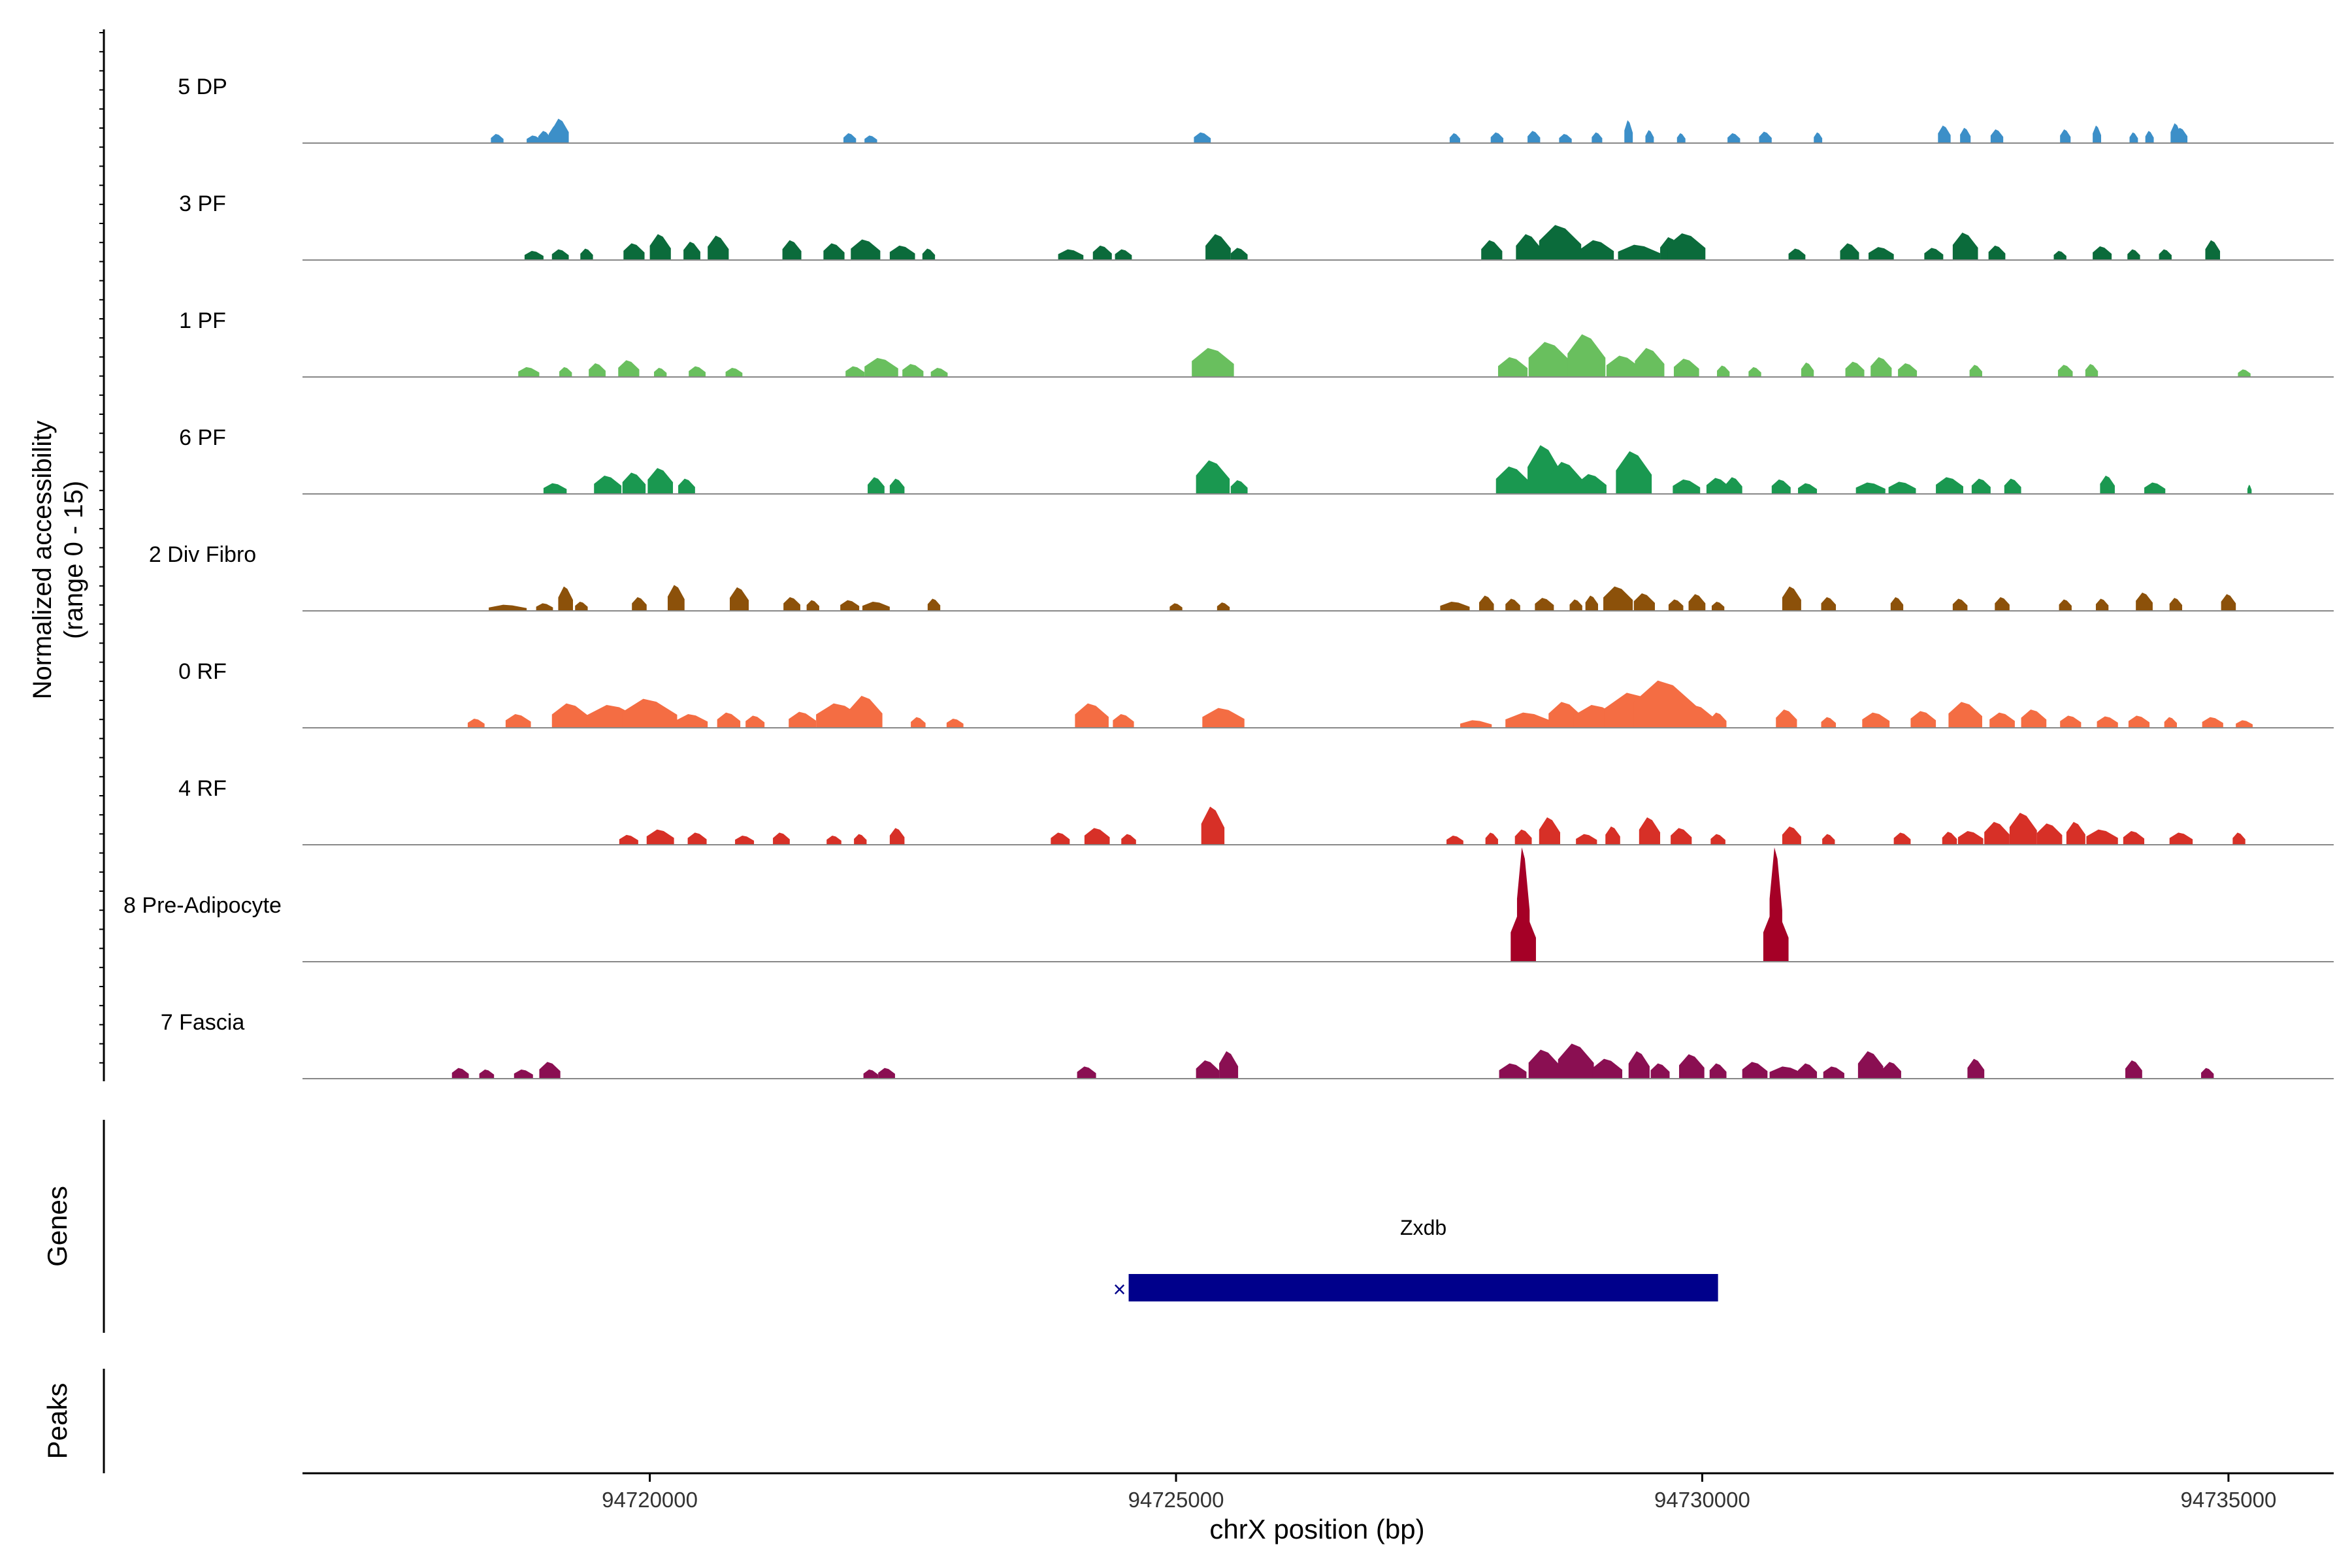 This screenshot has width=2352, height=1568. Describe the element at coordinates (1316, 1529) in the screenshot. I see `x-axis-label: chrX position (bp)` at that location.